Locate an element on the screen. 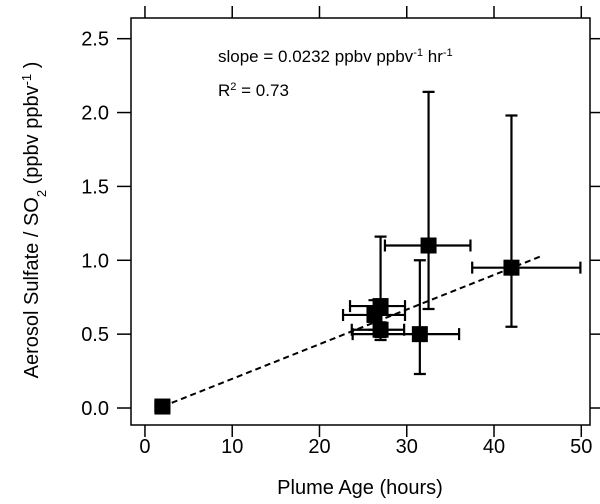 The height and width of the screenshot is (504, 600). y-tick-label: 1.5 is located at coordinates (95, 187).